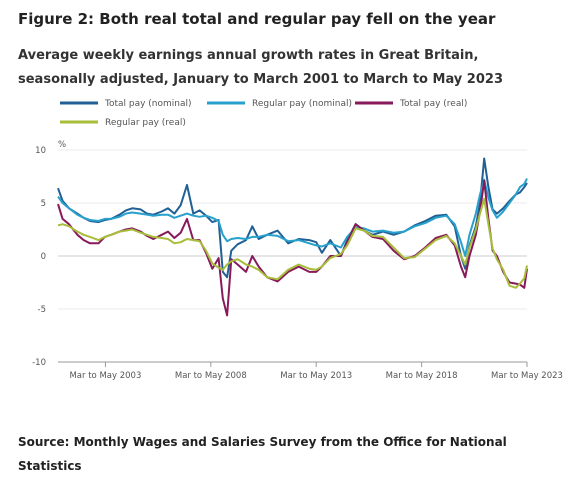  I want to click on legend-label: Regular pay (real), so click(145, 123).